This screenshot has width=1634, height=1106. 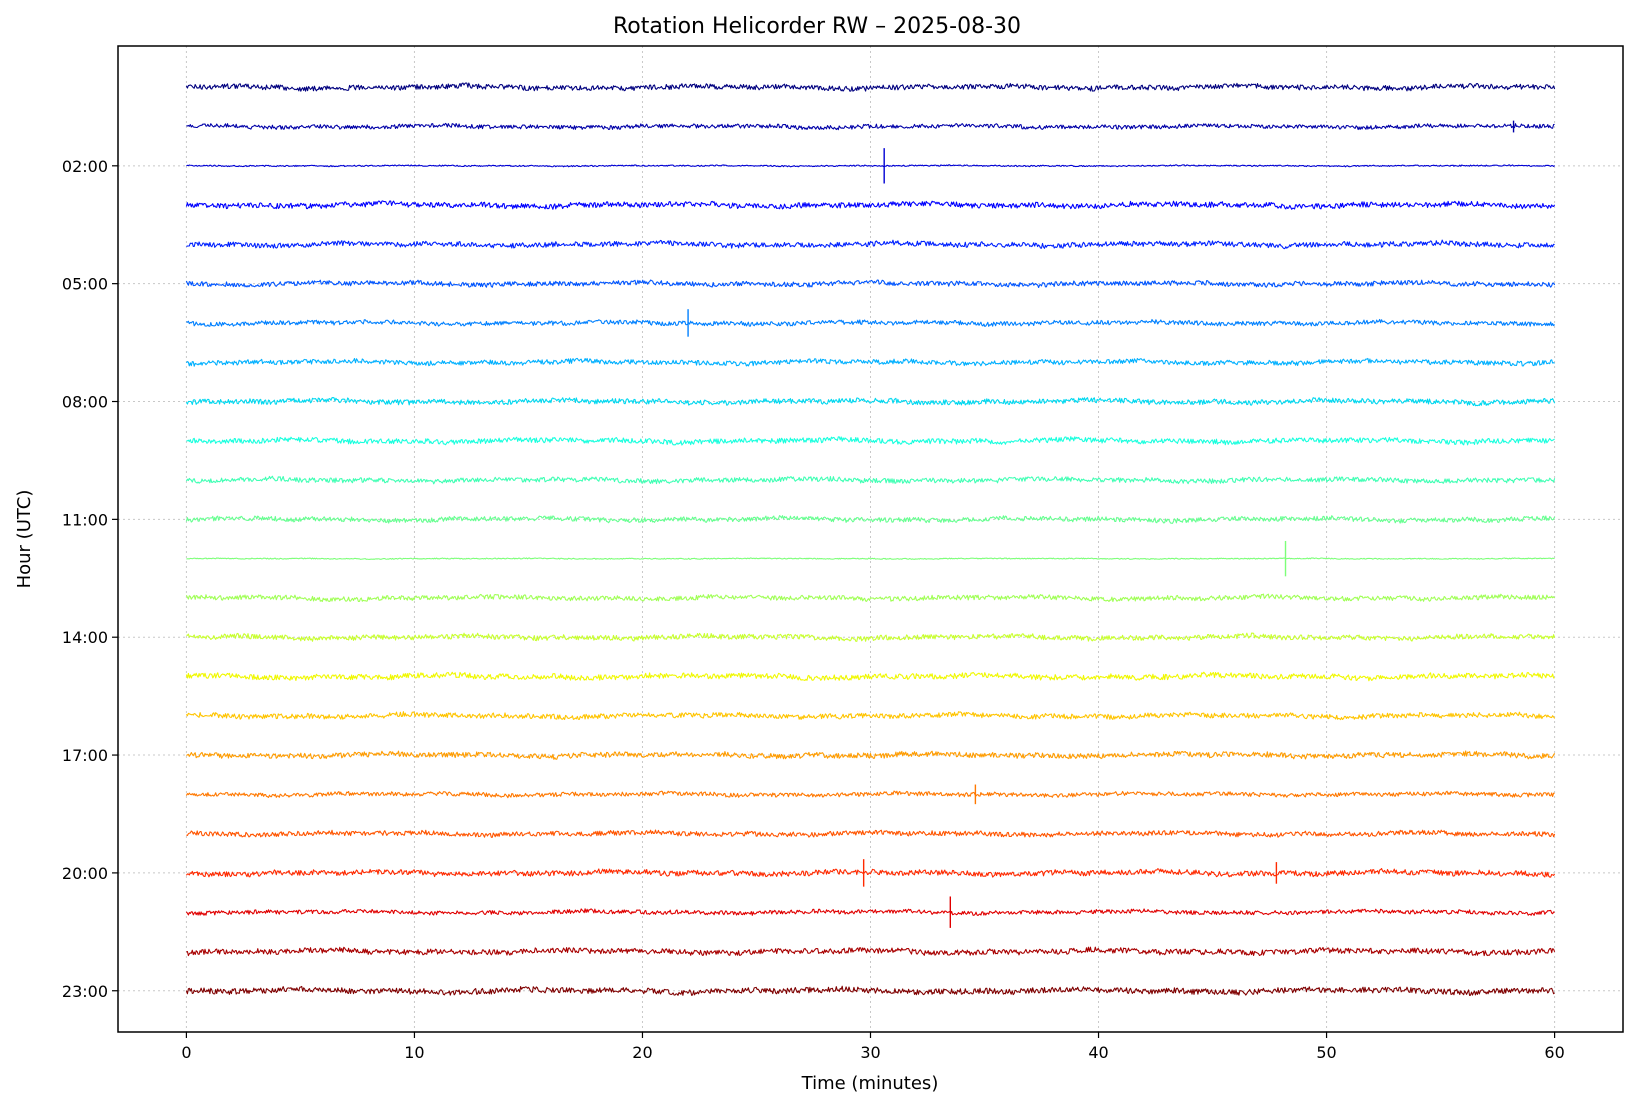 I want to click on x-tick-label: 30, so click(x=870, y=1052).